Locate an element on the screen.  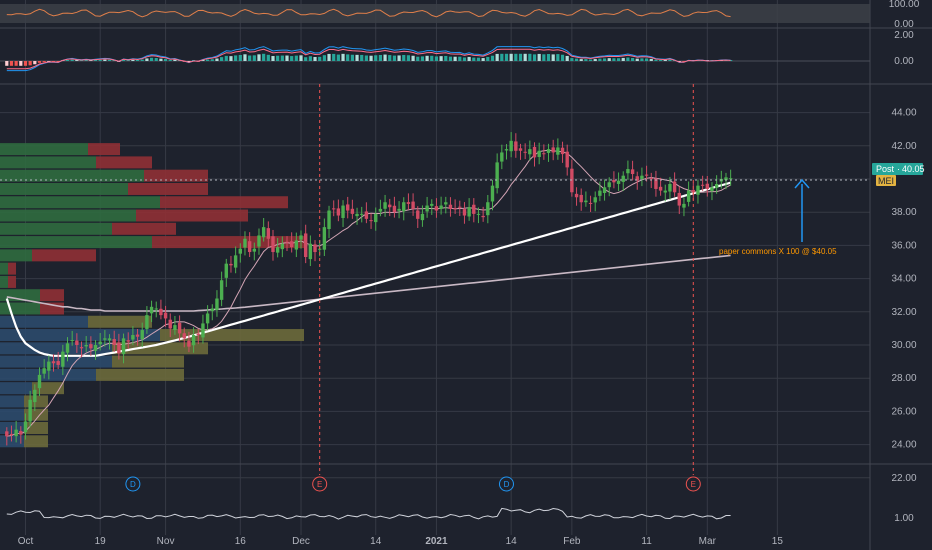
time-axis-label: 19 is located at coordinates (101, 541).